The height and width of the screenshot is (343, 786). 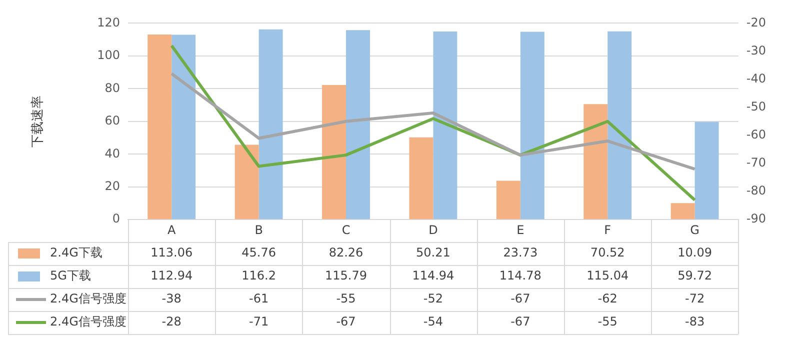 I want to click on data-label: 45.76, so click(x=259, y=253).